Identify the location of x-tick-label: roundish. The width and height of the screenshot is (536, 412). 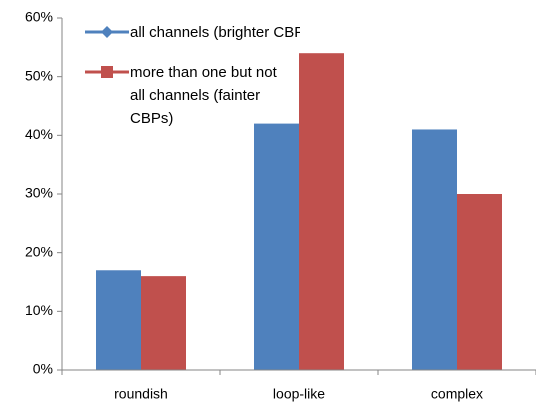
(141, 394).